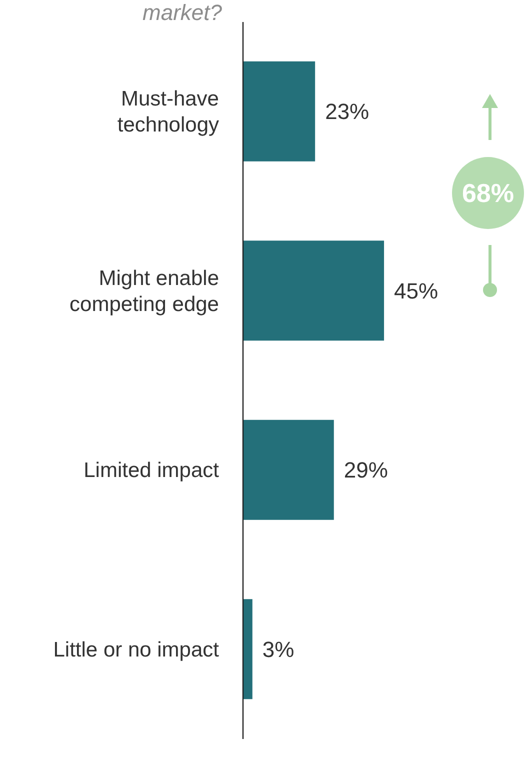  Describe the element at coordinates (136, 649) in the screenshot. I see `y-tick-label: Little or no impact` at that location.